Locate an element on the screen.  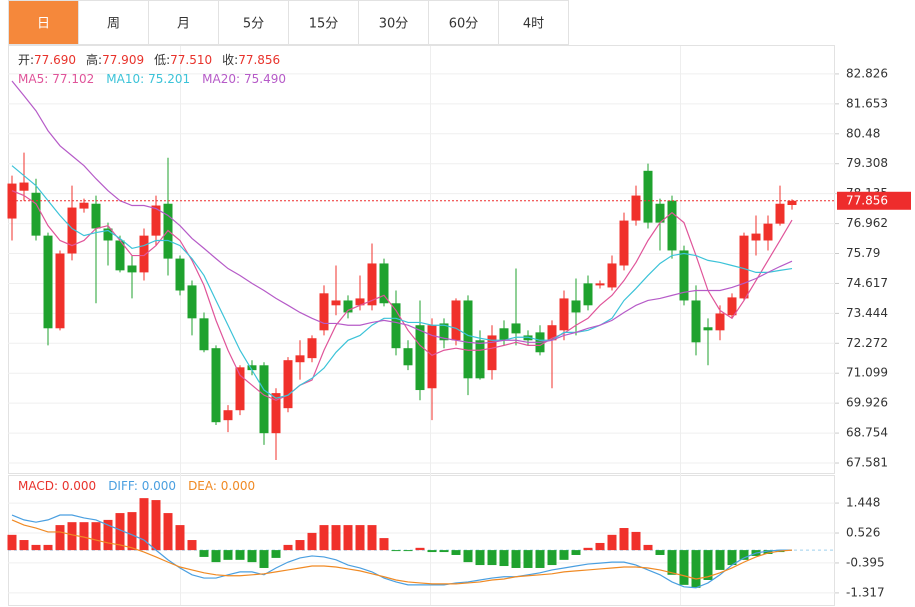
tab: 5分 is located at coordinates (253, 22).